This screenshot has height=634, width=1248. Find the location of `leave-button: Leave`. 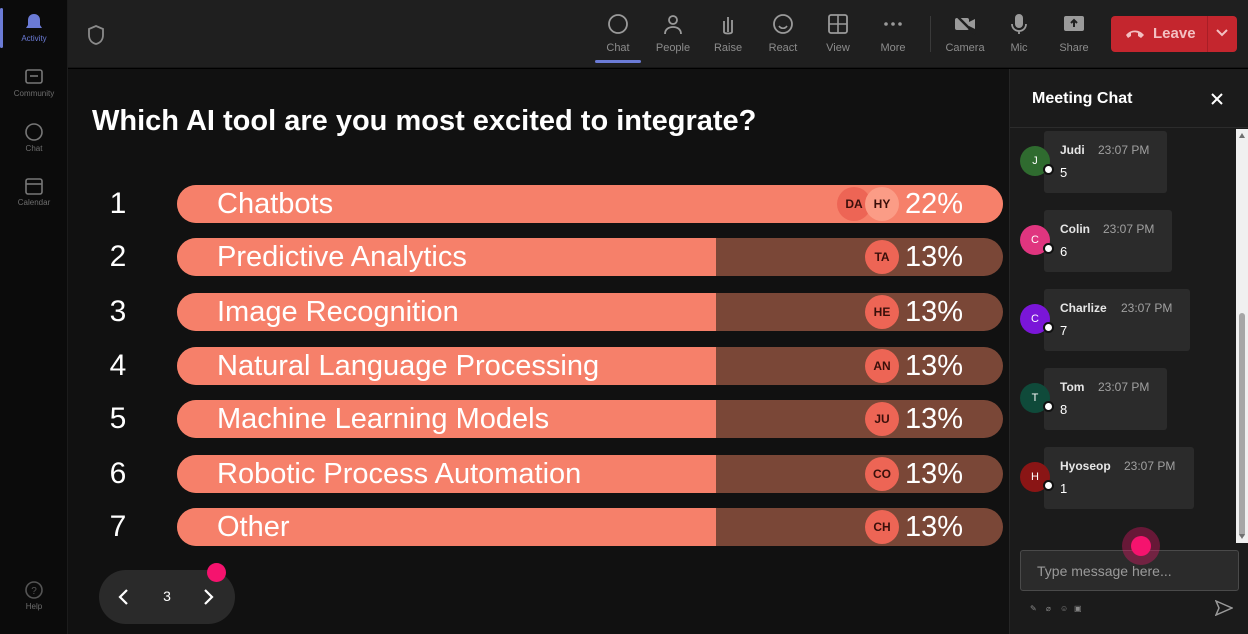

leave-button: Leave is located at coordinates (1174, 34).